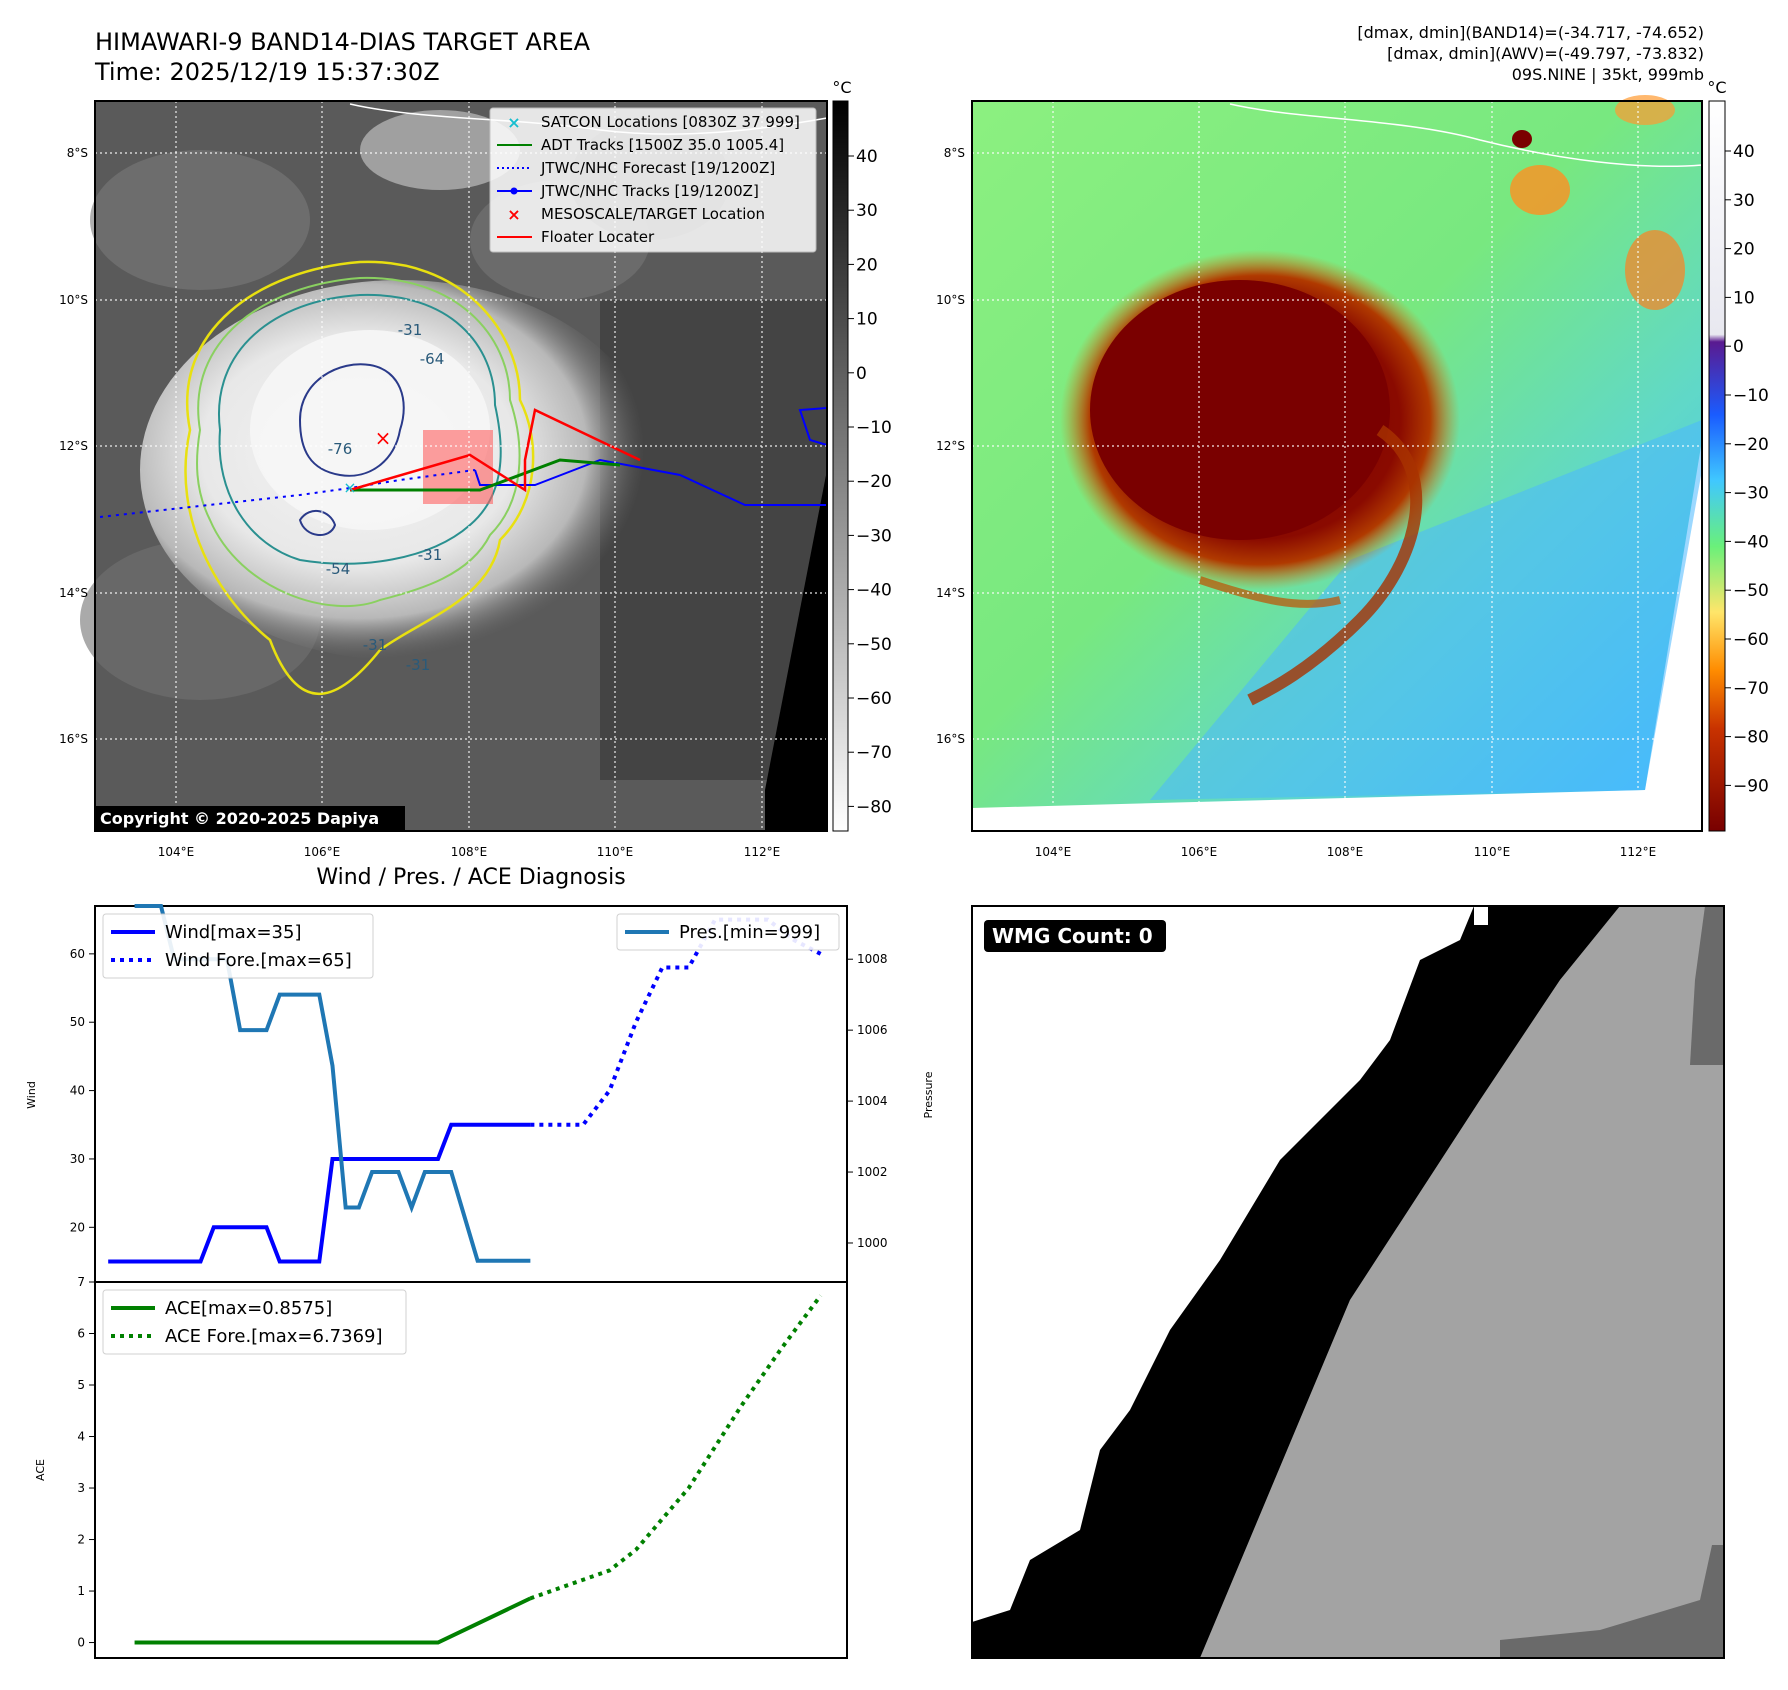 The height and width of the screenshot is (1690, 1788). What do you see at coordinates (662, 145) in the screenshot?
I see `ir-legend-label: ADT Tracks [1500Z 35.0 1005.4]` at bounding box center [662, 145].